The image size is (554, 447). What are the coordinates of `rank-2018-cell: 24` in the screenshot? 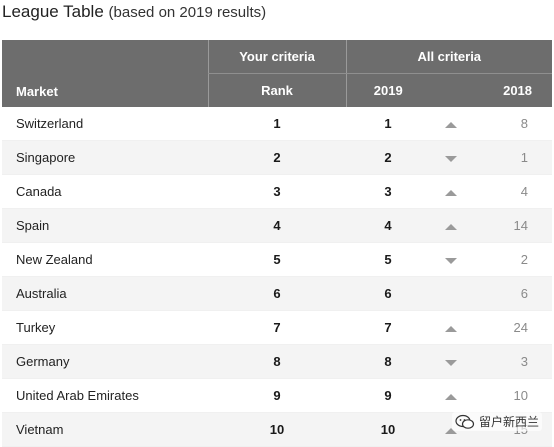 It's located at (512, 327).